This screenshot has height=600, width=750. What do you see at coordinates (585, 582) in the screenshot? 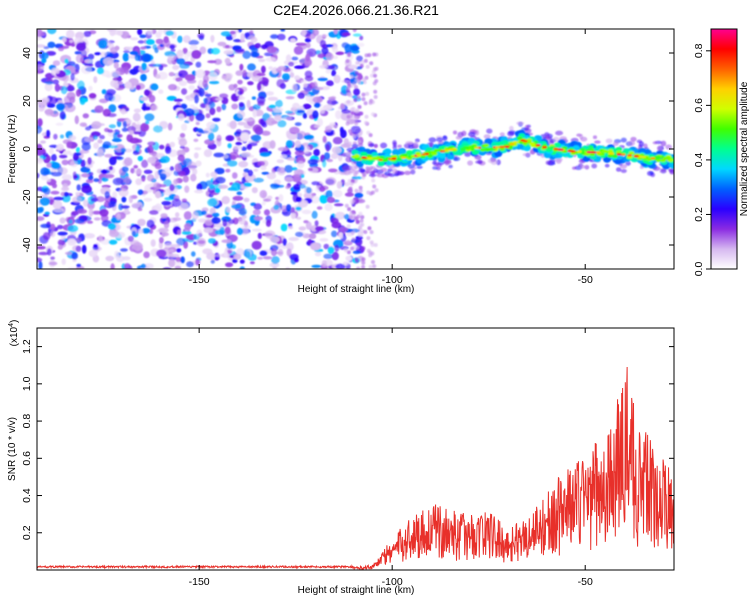
I see `x-tick-label: -50` at bounding box center [585, 582].